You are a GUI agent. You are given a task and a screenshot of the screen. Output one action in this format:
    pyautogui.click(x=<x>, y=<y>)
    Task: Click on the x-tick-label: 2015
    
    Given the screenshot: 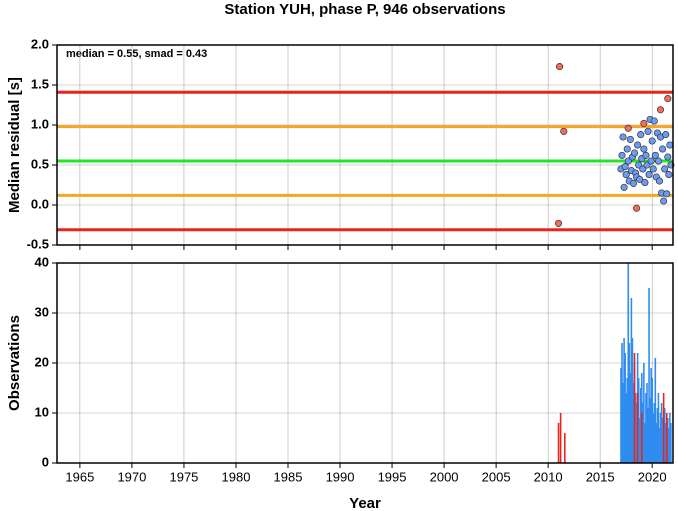 What is the action you would take?
    pyautogui.click(x=600, y=476)
    